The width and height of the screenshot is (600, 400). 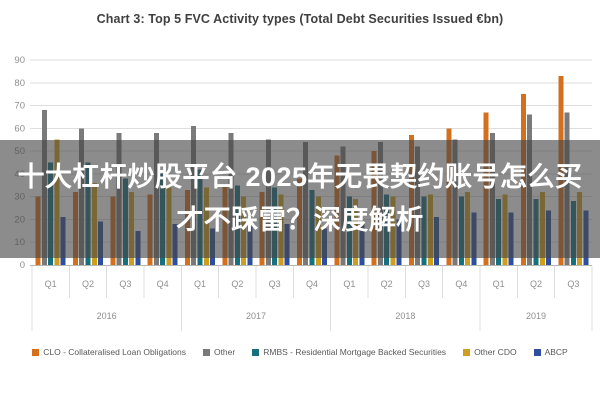 What do you see at coordinates (22, 265) in the screenshot?
I see `y-axis-tick-label: 0` at bounding box center [22, 265].